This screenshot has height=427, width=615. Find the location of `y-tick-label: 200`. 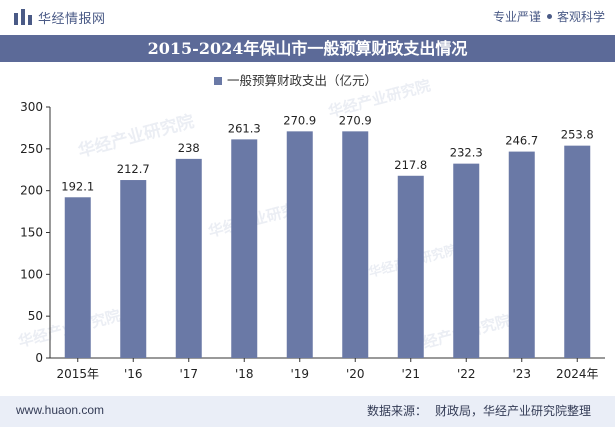

y-tick-label: 200 is located at coordinates (31, 191).